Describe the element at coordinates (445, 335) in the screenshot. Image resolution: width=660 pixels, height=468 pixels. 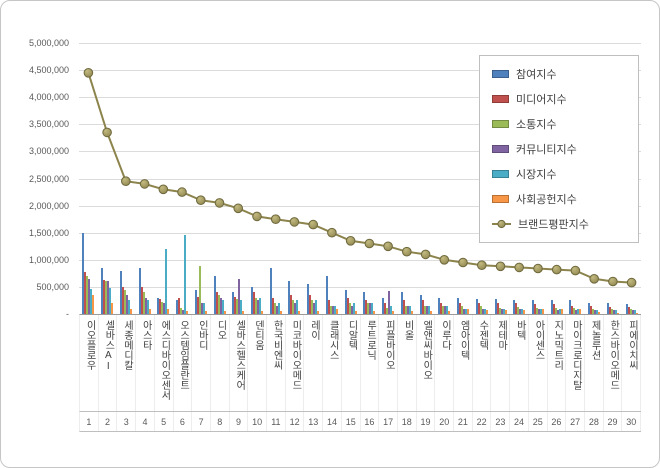
I see `category-label: 이루다` at that location.